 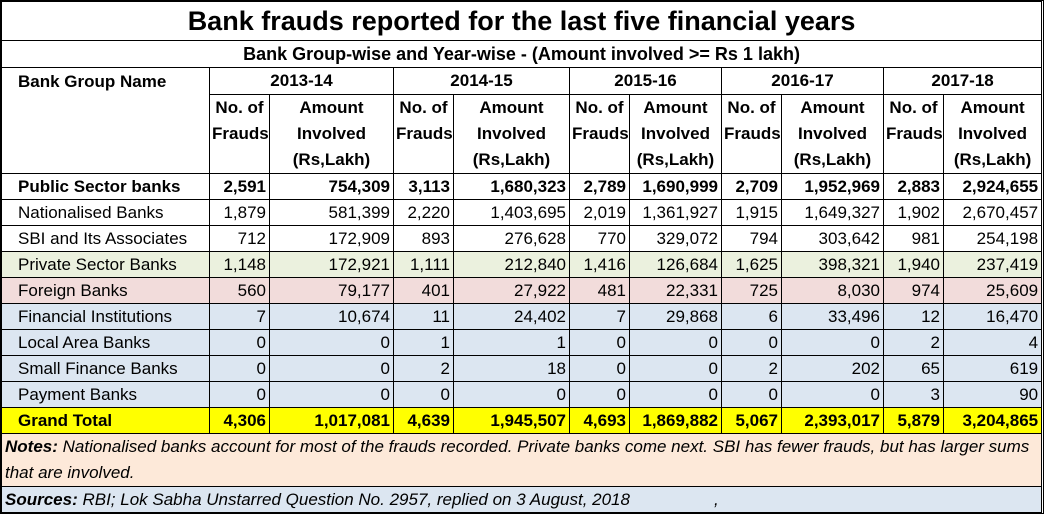 I want to click on amount-cell: 24,402, so click(x=511, y=316).